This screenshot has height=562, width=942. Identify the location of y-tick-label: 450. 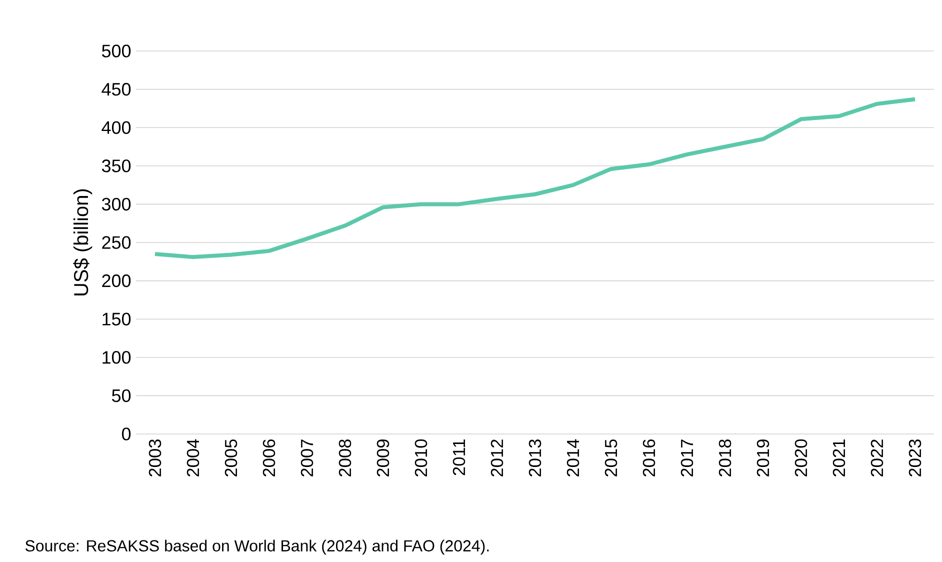
(116, 89).